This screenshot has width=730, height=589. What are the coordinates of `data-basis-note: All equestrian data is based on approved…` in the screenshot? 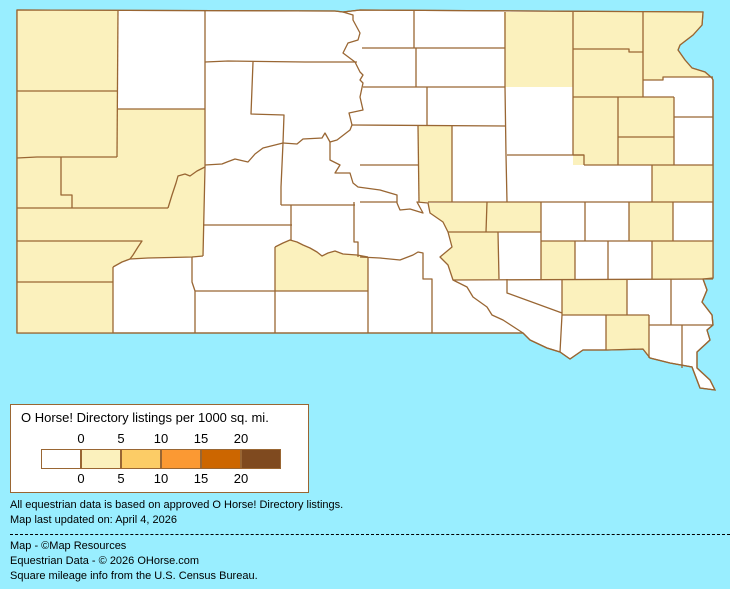 It's located at (177, 505).